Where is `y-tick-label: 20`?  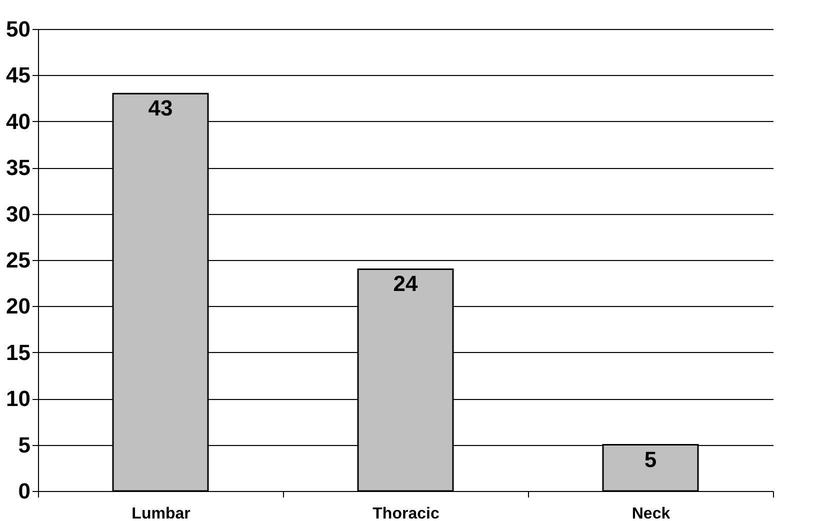
y-tick-label: 20 is located at coordinates (18, 306).